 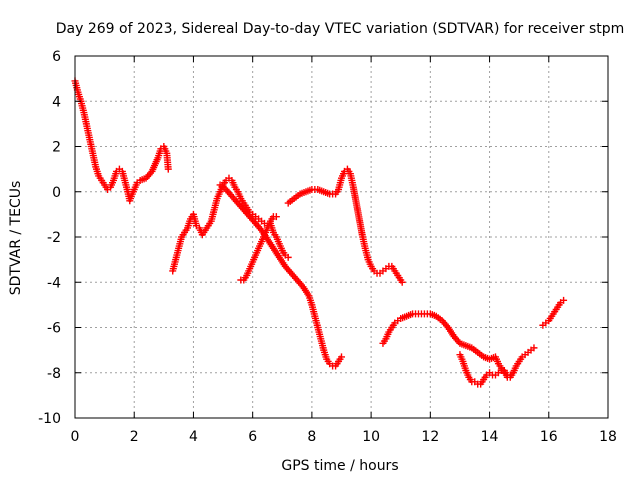 What do you see at coordinates (54, 283) in the screenshot?
I see `y-tick-label: -4` at bounding box center [54, 283].